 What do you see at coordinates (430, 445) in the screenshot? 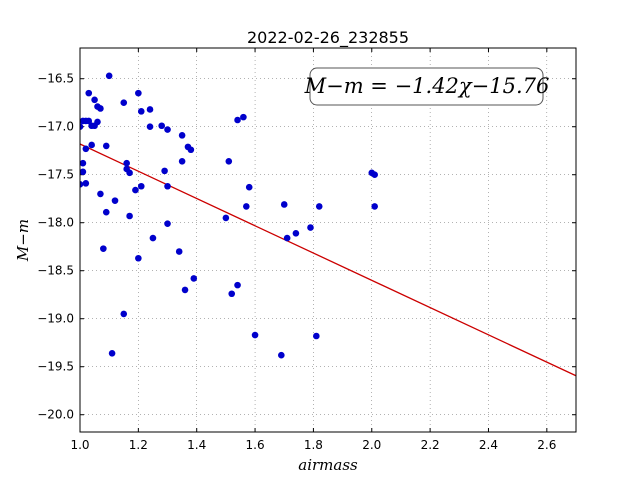
I see `x-tick-label: 2.2` at bounding box center [430, 445].